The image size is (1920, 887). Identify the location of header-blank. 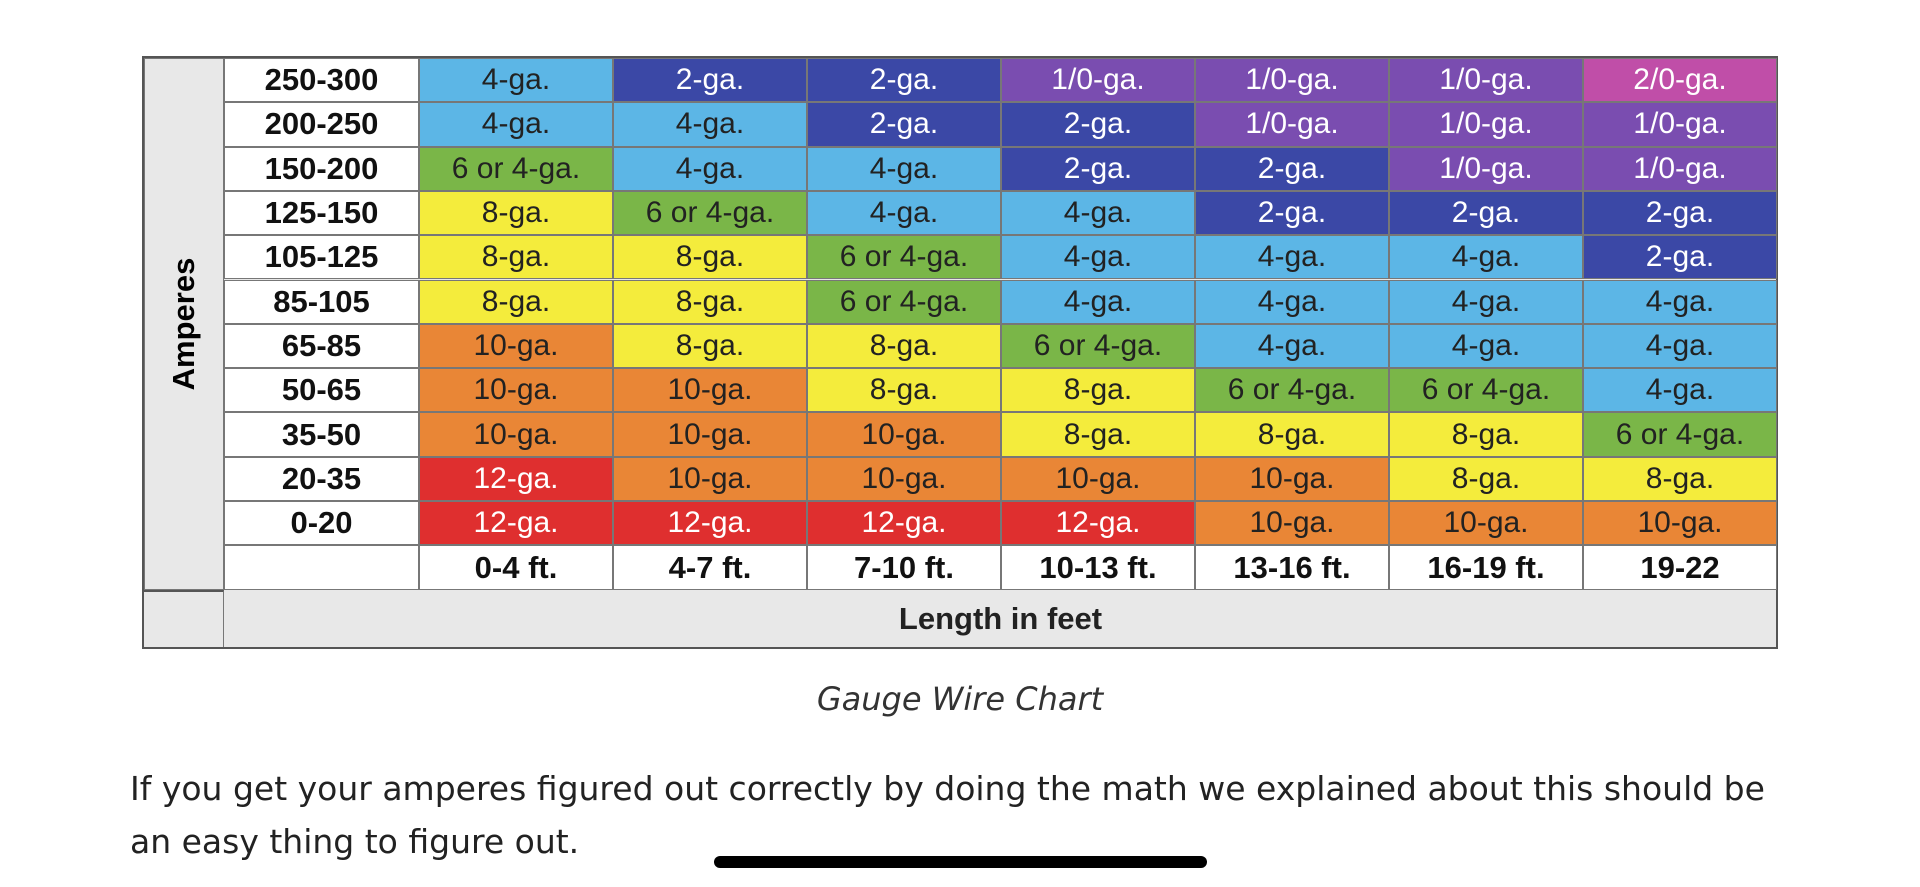
(321, 568).